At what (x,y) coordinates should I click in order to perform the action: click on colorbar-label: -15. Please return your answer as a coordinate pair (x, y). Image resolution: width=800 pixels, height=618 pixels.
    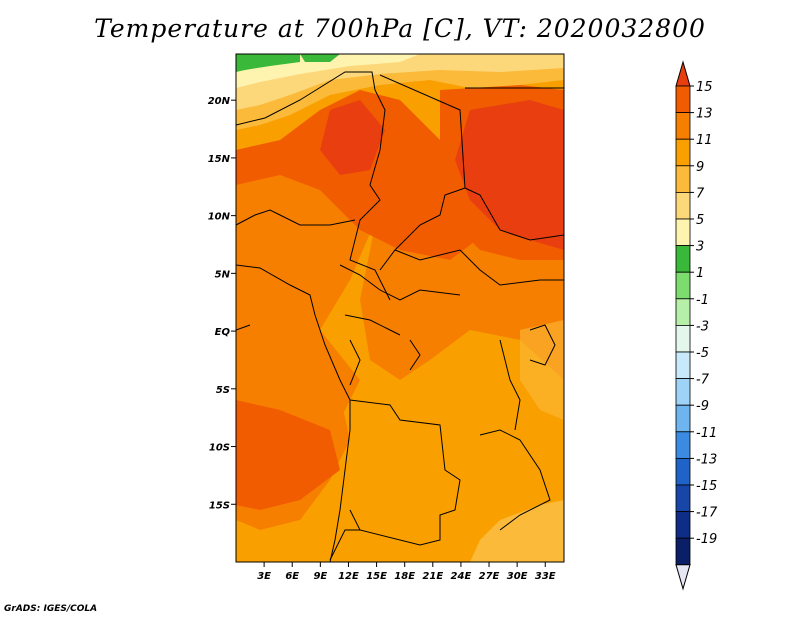
    Looking at the image, I should click on (706, 486).